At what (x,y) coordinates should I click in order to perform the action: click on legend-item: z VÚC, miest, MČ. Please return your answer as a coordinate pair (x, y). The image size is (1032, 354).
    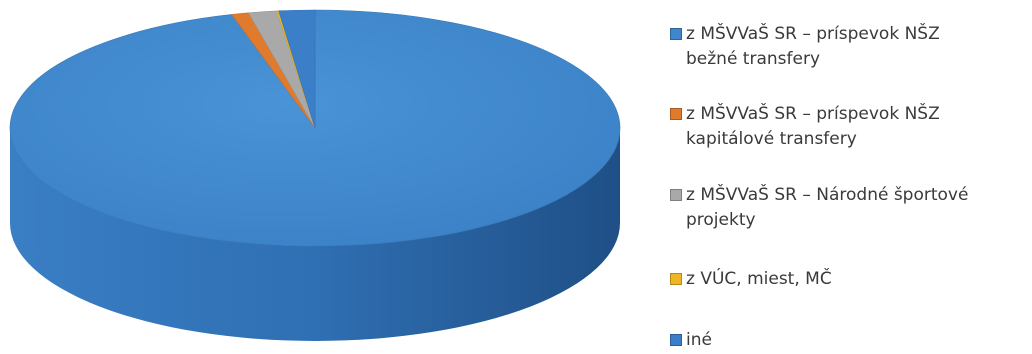
    Looking at the image, I should click on (843, 279).